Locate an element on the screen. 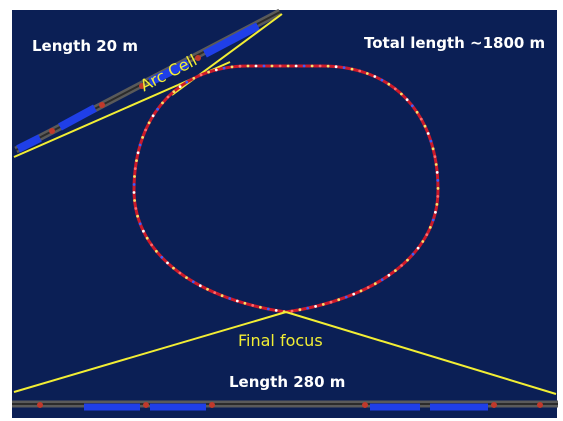 Image resolution: width=563 pixels, height=421 pixels. final-focus-beamline is located at coordinates (285, 405).